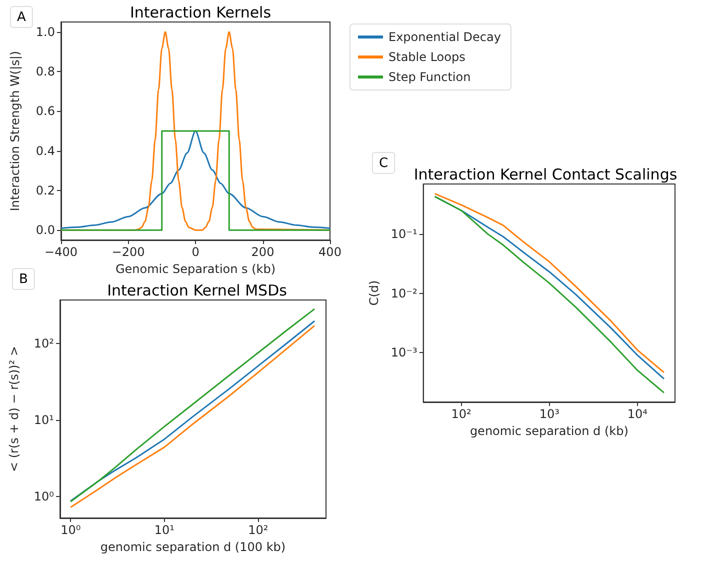 This screenshot has width=715, height=563. I want to click on legend-label: Exponential Decay, so click(444, 37).